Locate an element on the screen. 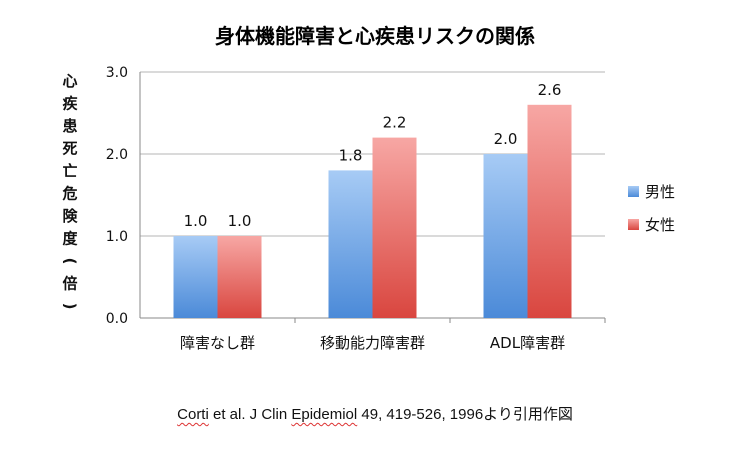 This screenshot has height=450, width=750. chart-title: 身体機能障害と心疾患リスクの関係 is located at coordinates (375, 36).